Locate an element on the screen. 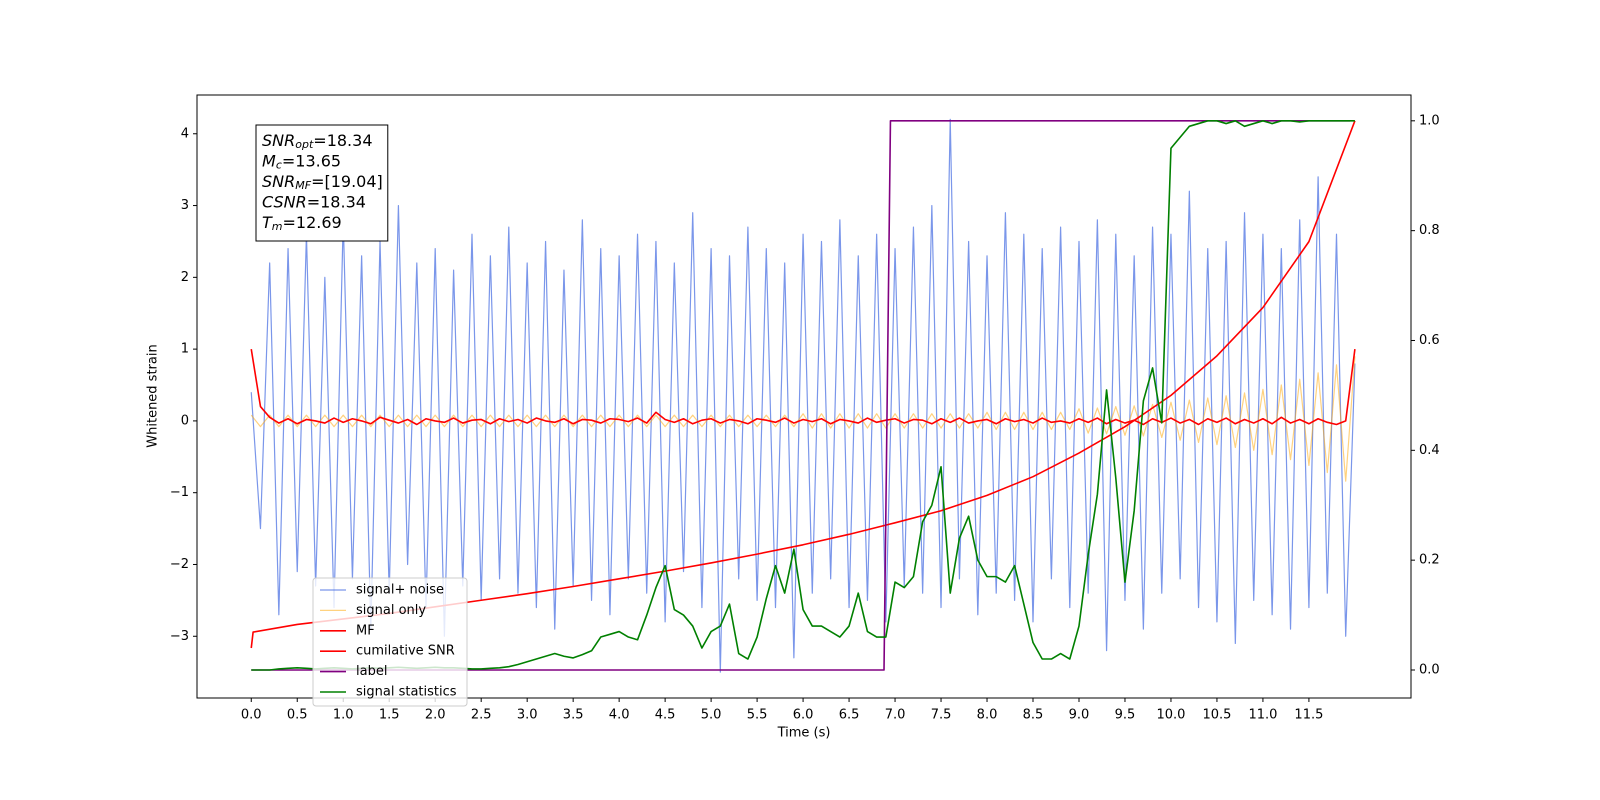 The width and height of the screenshot is (1600, 800). x-tick-label: 3.0 is located at coordinates (527, 715).